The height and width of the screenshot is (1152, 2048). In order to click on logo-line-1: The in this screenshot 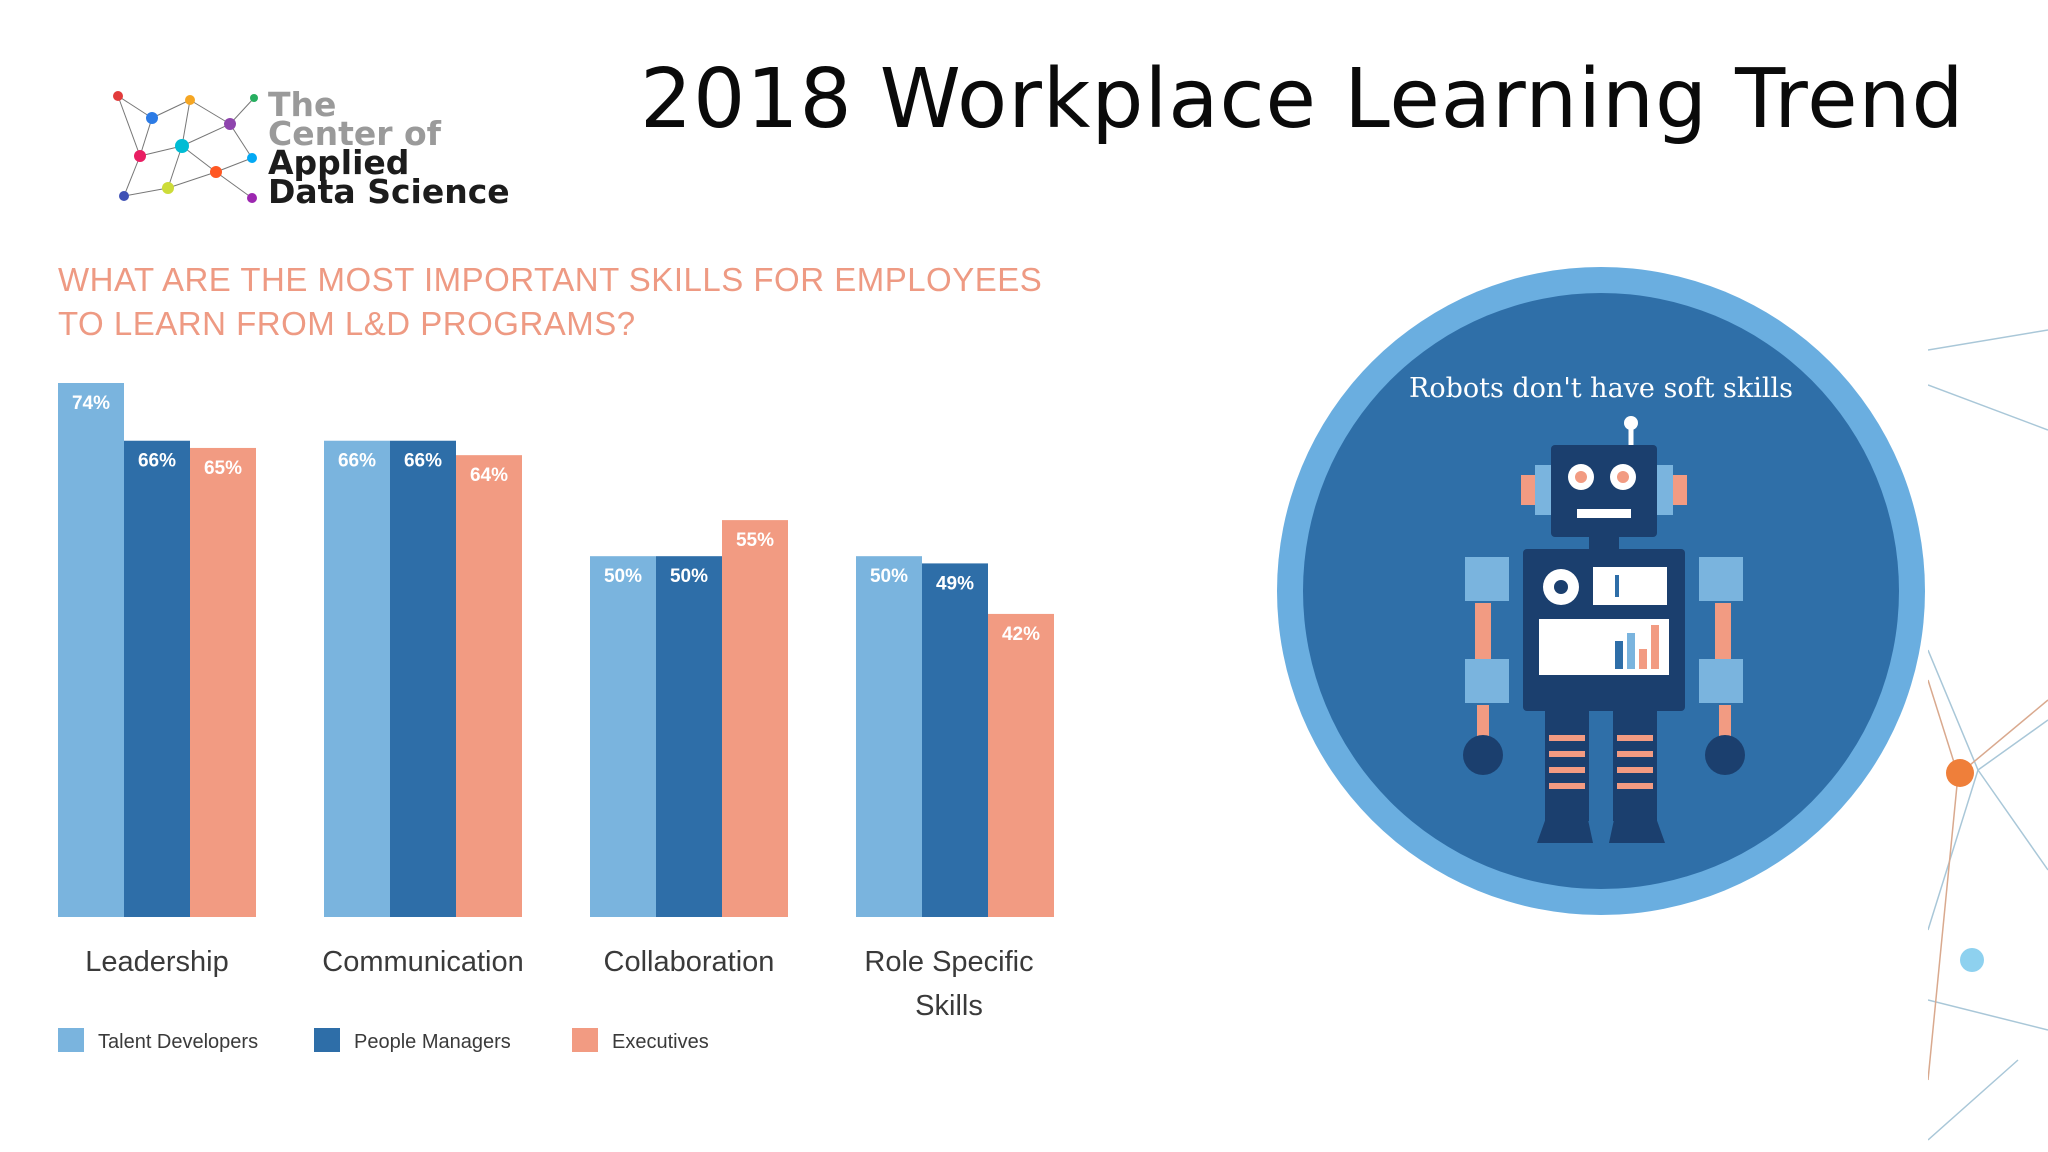, I will do `click(302, 104)`.